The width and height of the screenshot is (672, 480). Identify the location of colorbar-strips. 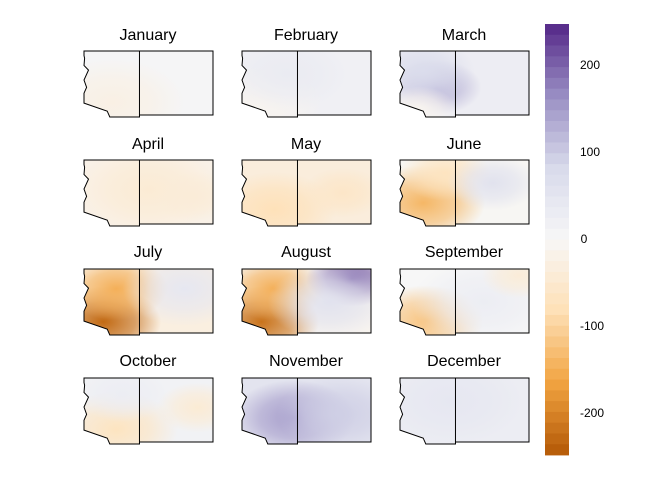
(557, 240).